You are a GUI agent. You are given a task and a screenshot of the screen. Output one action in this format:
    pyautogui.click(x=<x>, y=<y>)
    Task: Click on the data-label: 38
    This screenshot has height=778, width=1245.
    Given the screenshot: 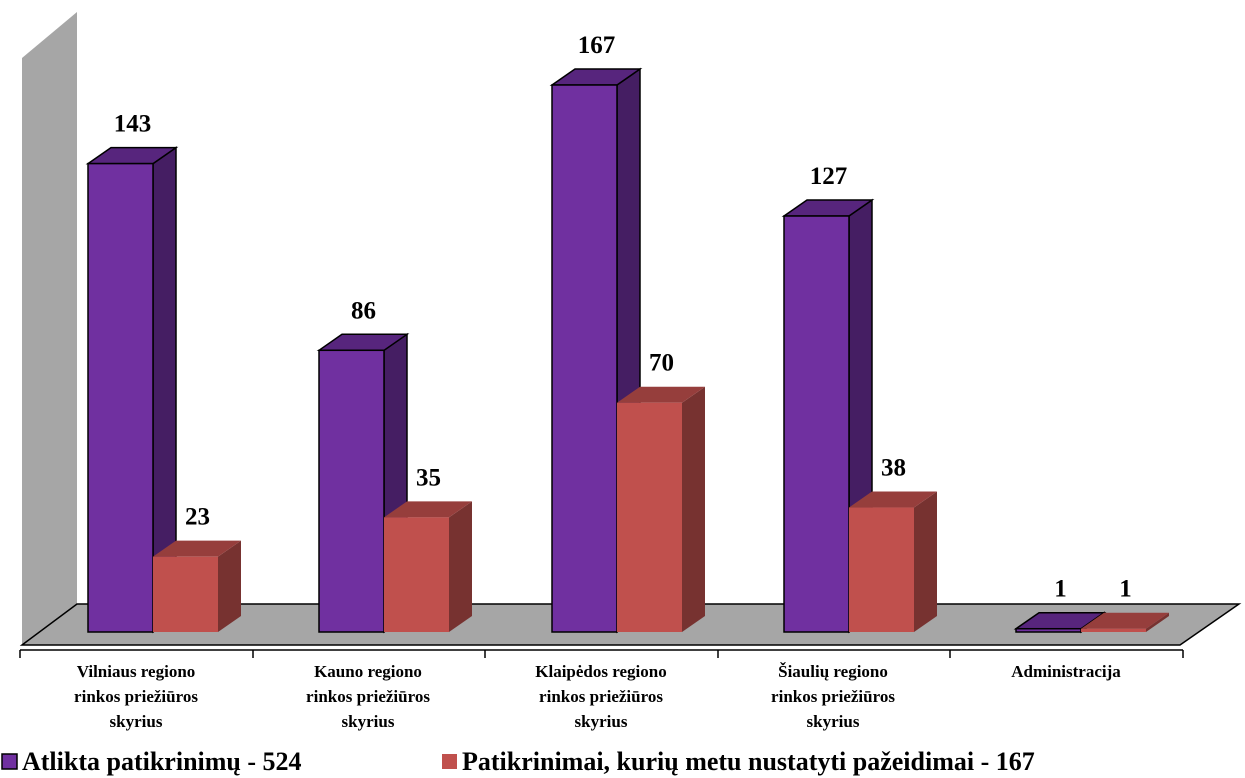 What is the action you would take?
    pyautogui.click(x=893, y=468)
    